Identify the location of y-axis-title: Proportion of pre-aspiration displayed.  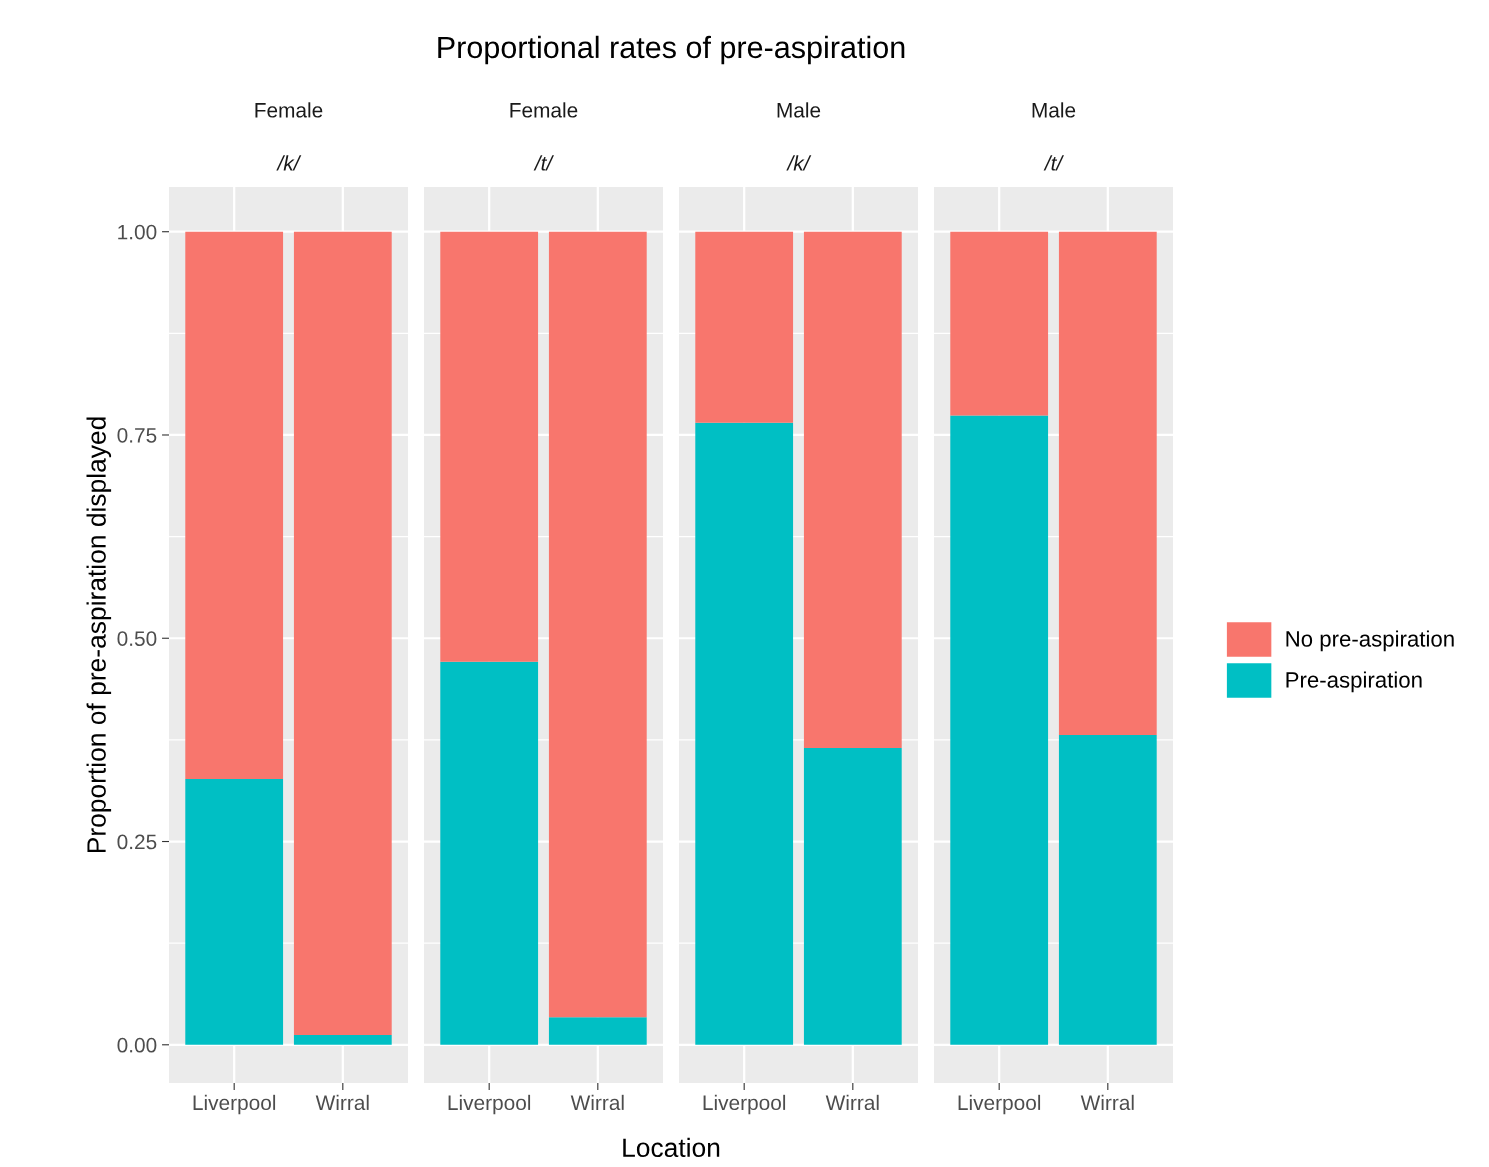
(99, 635).